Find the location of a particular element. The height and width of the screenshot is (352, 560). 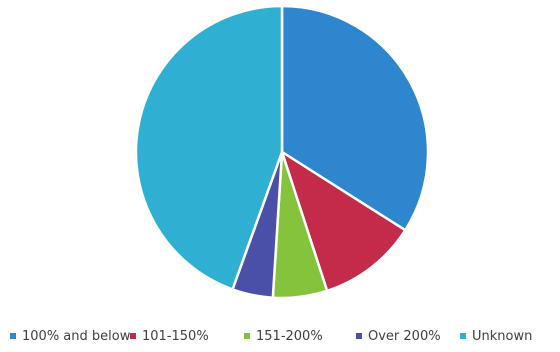

legend-label-151-200: 151-200% is located at coordinates (289, 336).